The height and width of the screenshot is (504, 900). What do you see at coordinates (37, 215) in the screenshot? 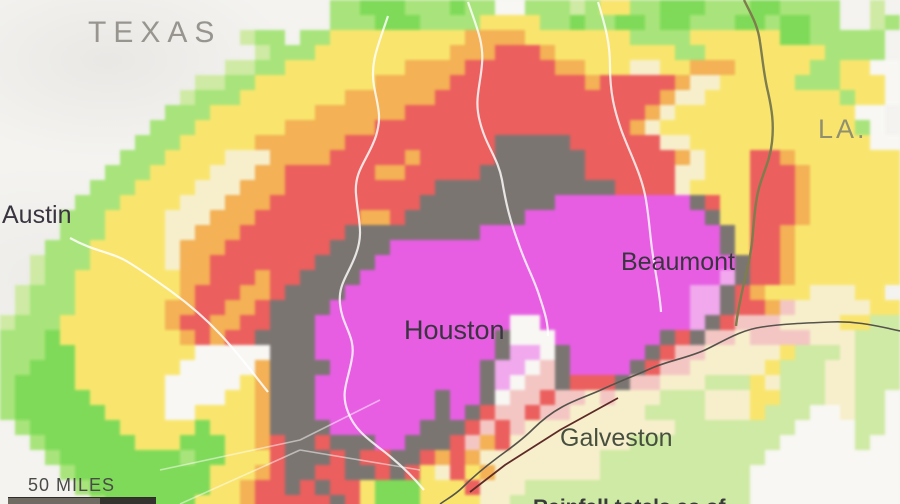
I see `city-label-austin: Austin` at bounding box center [37, 215].